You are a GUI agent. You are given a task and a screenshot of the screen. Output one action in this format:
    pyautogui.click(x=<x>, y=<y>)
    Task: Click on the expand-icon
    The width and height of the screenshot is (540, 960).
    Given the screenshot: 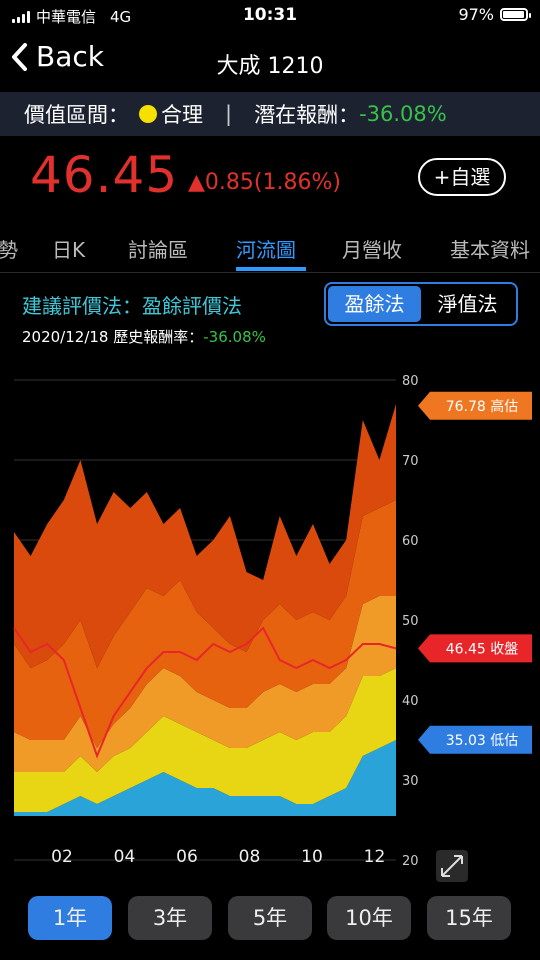 What is the action you would take?
    pyautogui.click(x=452, y=866)
    